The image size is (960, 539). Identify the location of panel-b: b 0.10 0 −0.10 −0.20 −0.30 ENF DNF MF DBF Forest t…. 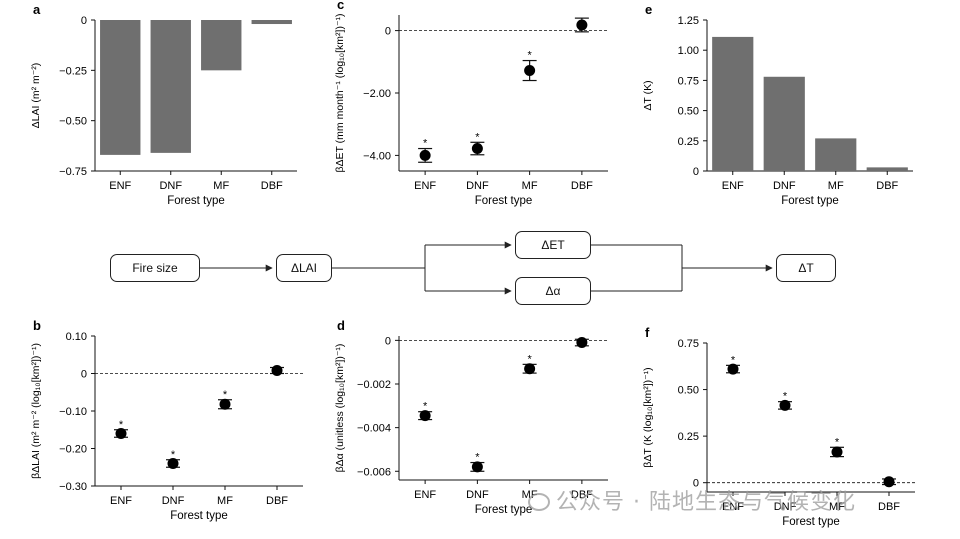
(166, 420).